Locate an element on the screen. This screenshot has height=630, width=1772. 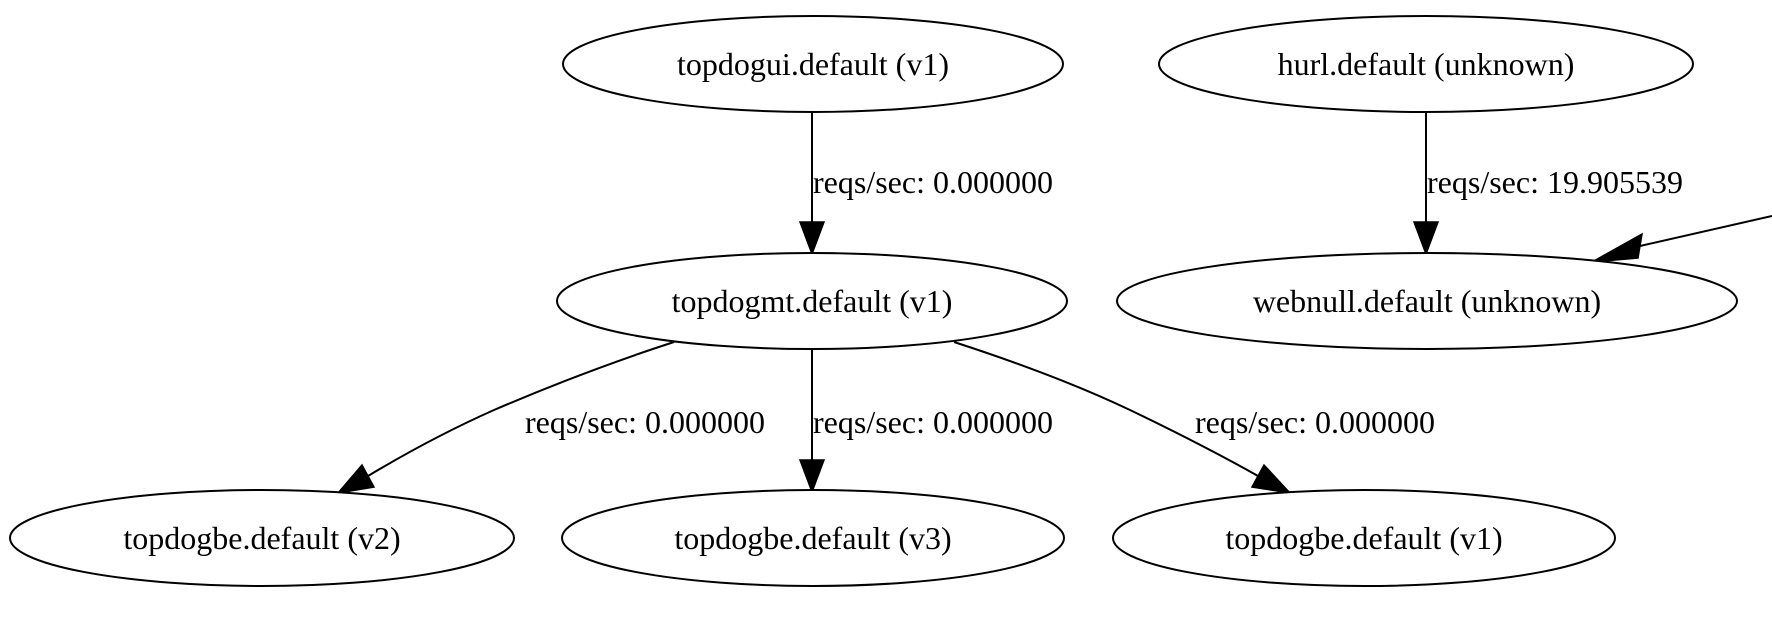
edge-topdogmt-to-topdogbe-v3 is located at coordinates (812, 422).